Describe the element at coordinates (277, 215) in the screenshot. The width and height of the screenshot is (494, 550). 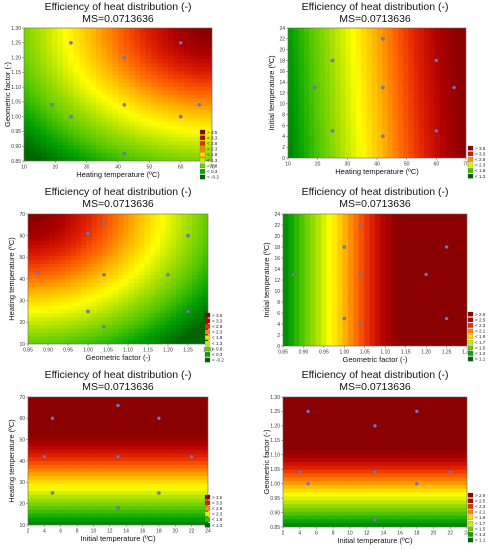
I see `y-tick-label: 24` at that location.